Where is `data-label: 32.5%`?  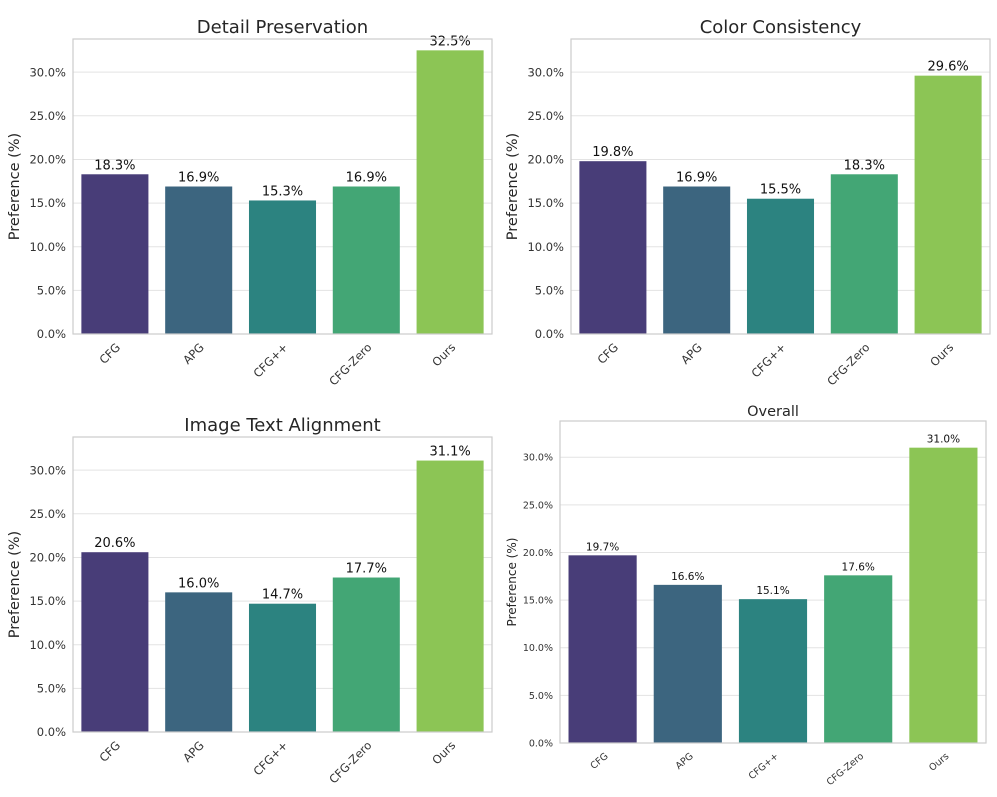 data-label: 32.5% is located at coordinates (449, 41).